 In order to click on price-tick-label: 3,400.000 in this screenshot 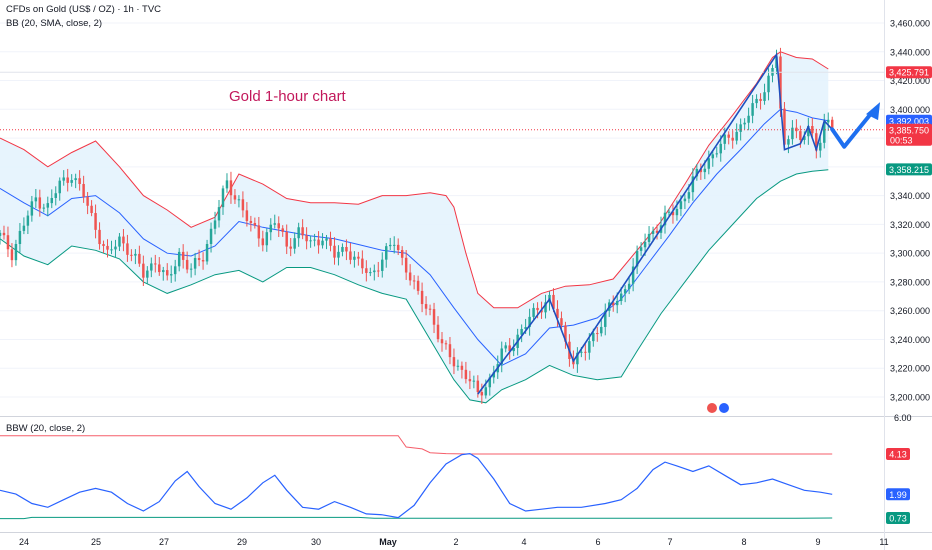, I will do `click(910, 110)`.